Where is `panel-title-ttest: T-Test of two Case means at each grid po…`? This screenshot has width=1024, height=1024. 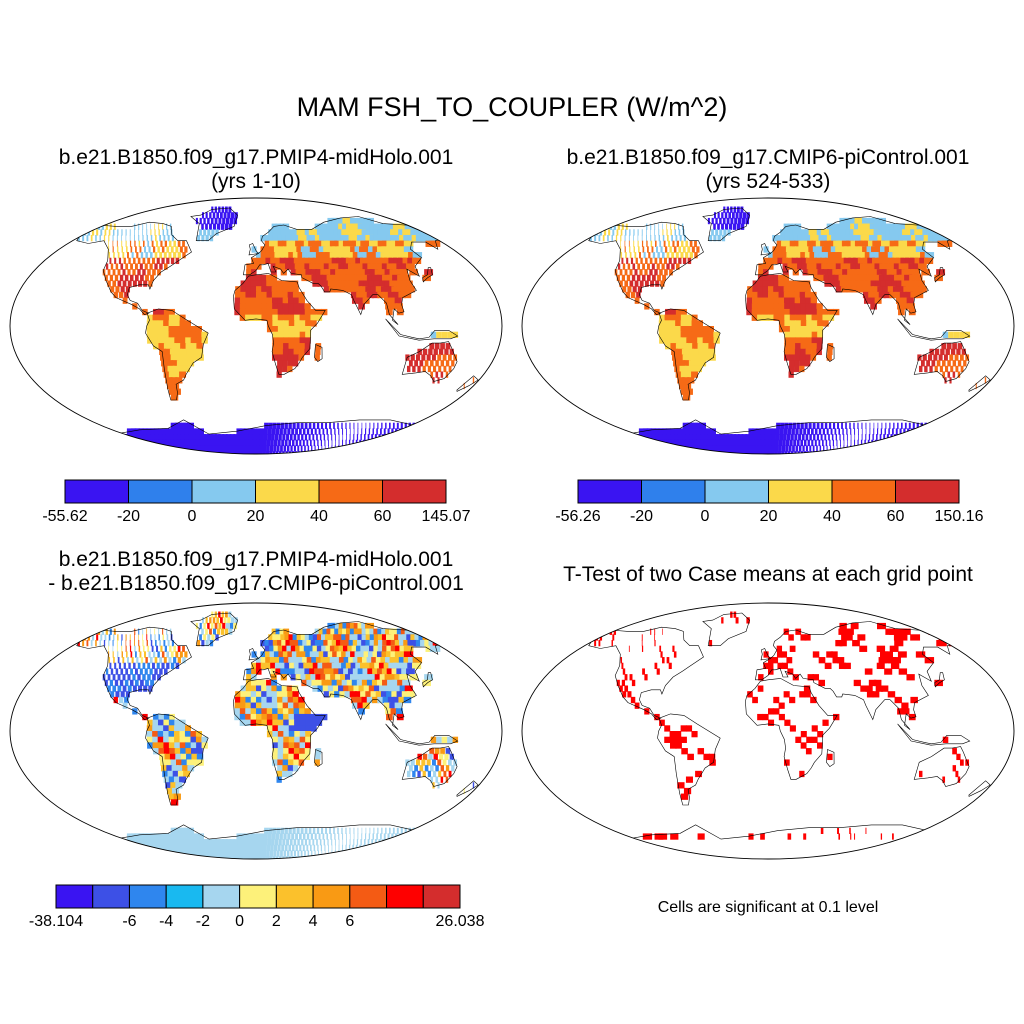 panel-title-ttest: T-Test of two Case means at each grid po… is located at coordinates (766, 575).